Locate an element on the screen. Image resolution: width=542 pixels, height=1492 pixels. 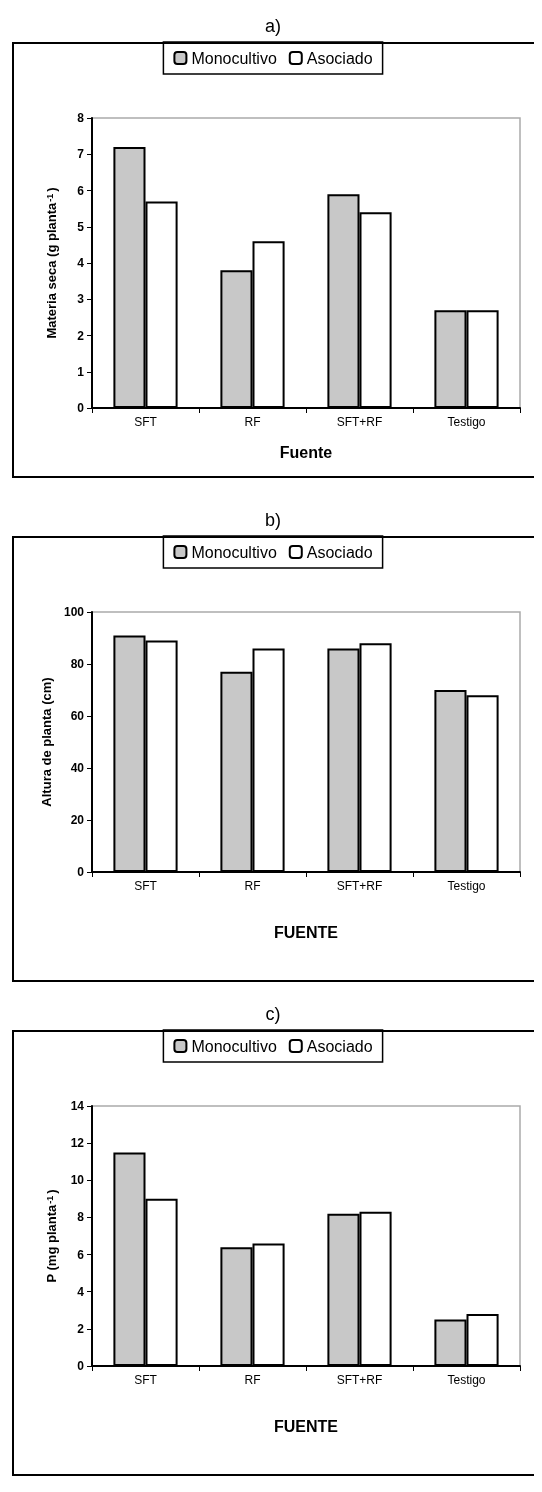
y-tick-label: 100 is located at coordinates (74, 612).